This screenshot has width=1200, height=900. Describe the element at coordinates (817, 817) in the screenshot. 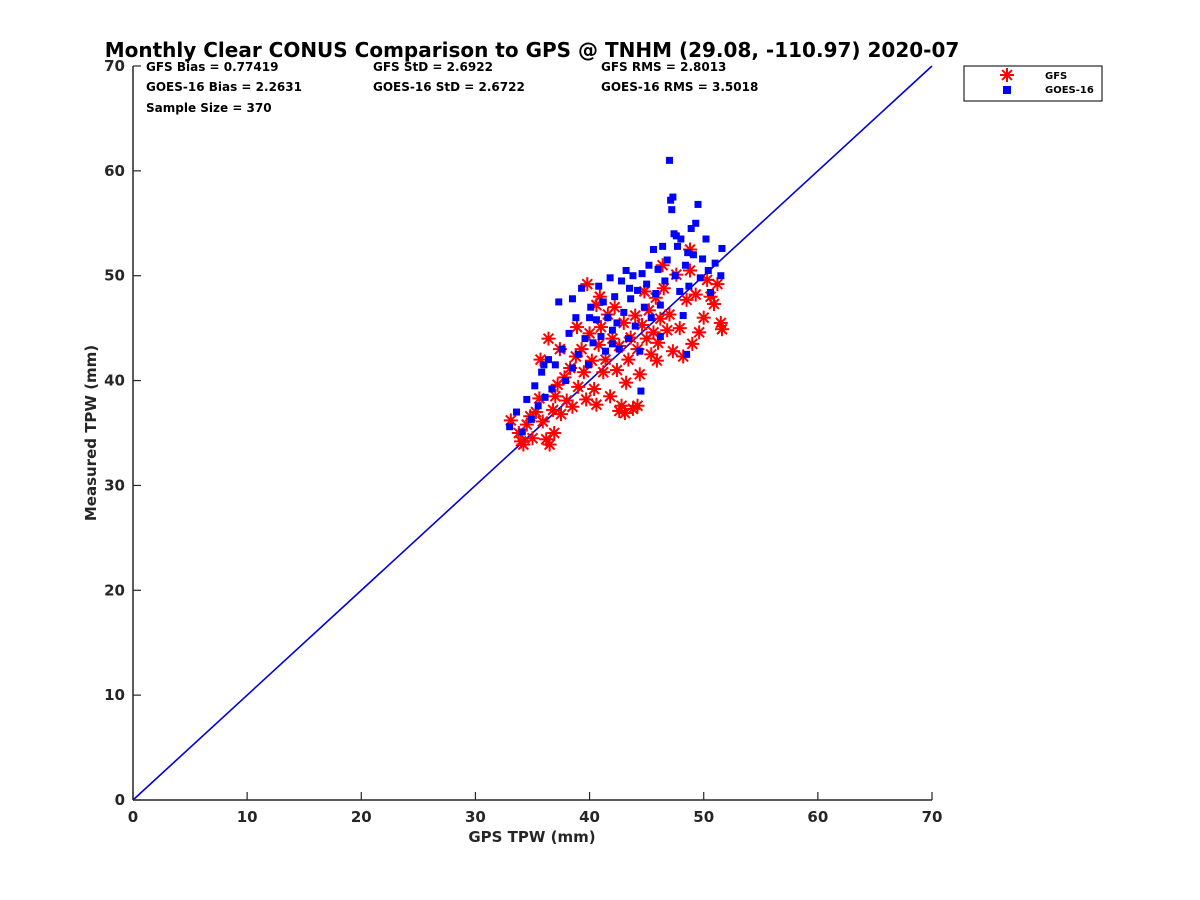

I see `x-tick-label: 60` at that location.